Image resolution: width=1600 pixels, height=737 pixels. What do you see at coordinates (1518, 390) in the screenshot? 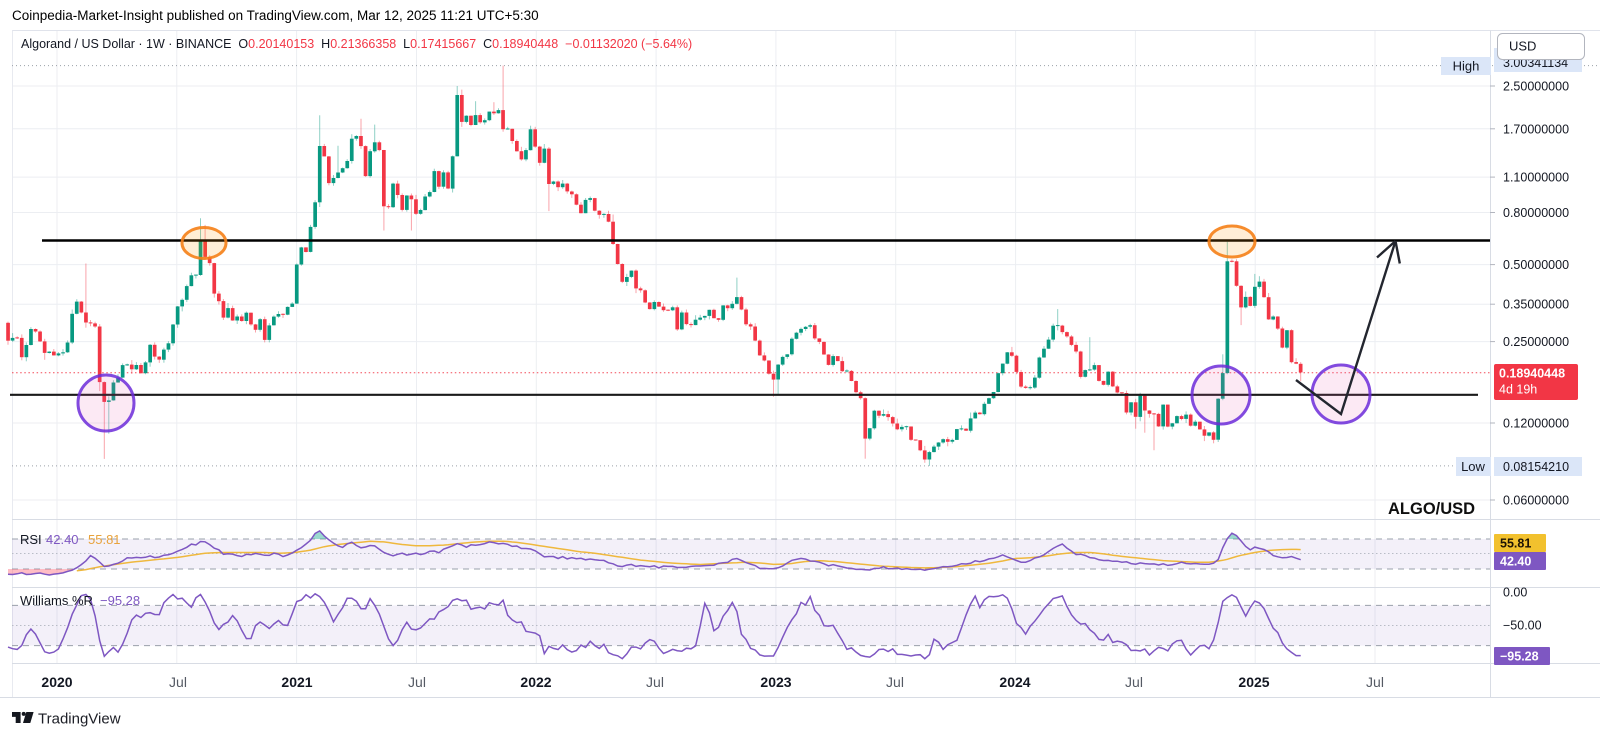
I see `svg-text: 4d 19h` at bounding box center [1518, 390].